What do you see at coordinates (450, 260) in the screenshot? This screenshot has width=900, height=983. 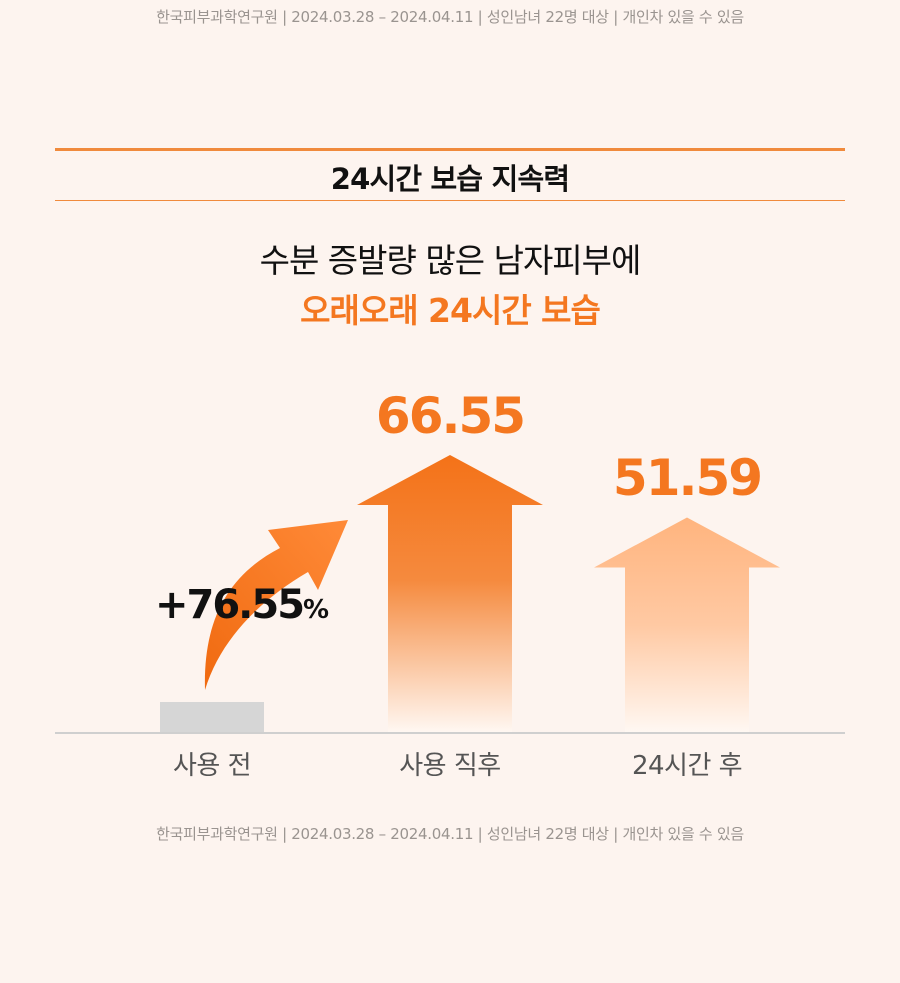 I see `headline-line-1: 수분 증발량 많은 남자피부에` at bounding box center [450, 260].